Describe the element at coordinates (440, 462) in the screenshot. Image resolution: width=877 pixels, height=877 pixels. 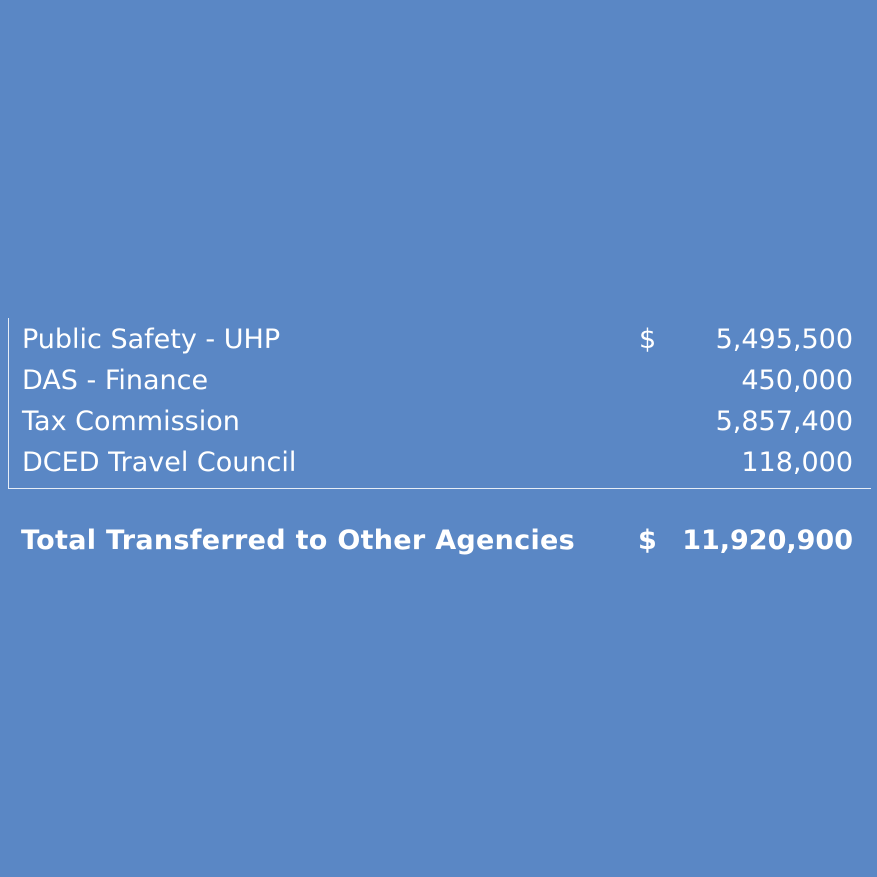
I see `table-row: DCED Travel Council 118,000` at that location.